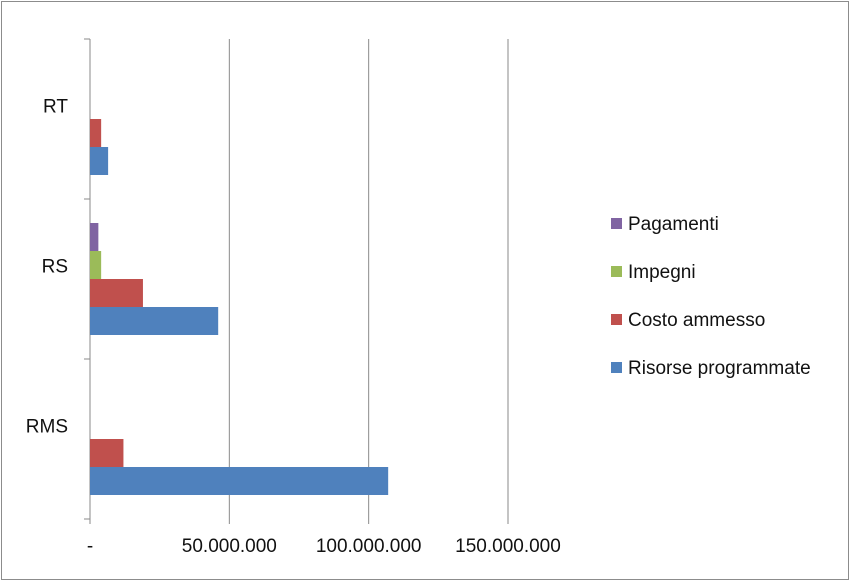 The width and height of the screenshot is (852, 584). I want to click on category-label: RT, so click(55, 107).